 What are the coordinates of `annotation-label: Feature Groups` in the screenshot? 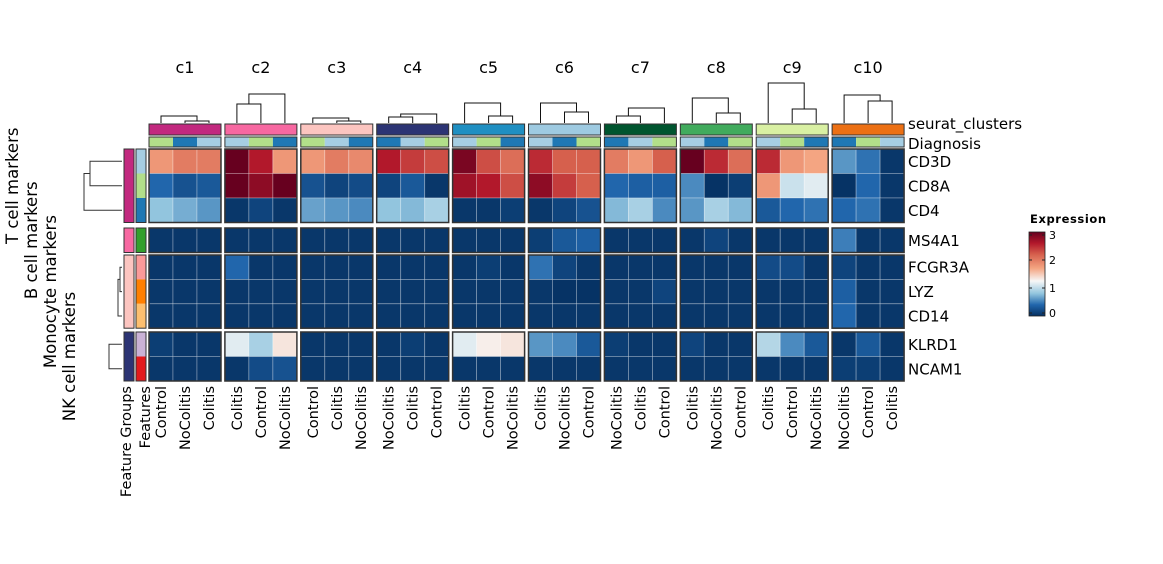 It's located at (127, 441).